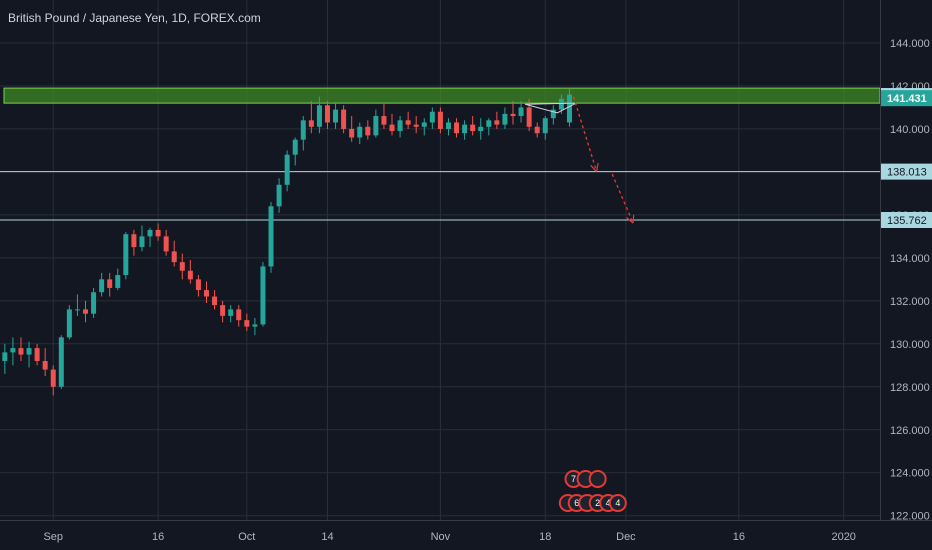  Describe the element at coordinates (910, 388) in the screenshot. I see `price-tick-label: 128.000` at that location.